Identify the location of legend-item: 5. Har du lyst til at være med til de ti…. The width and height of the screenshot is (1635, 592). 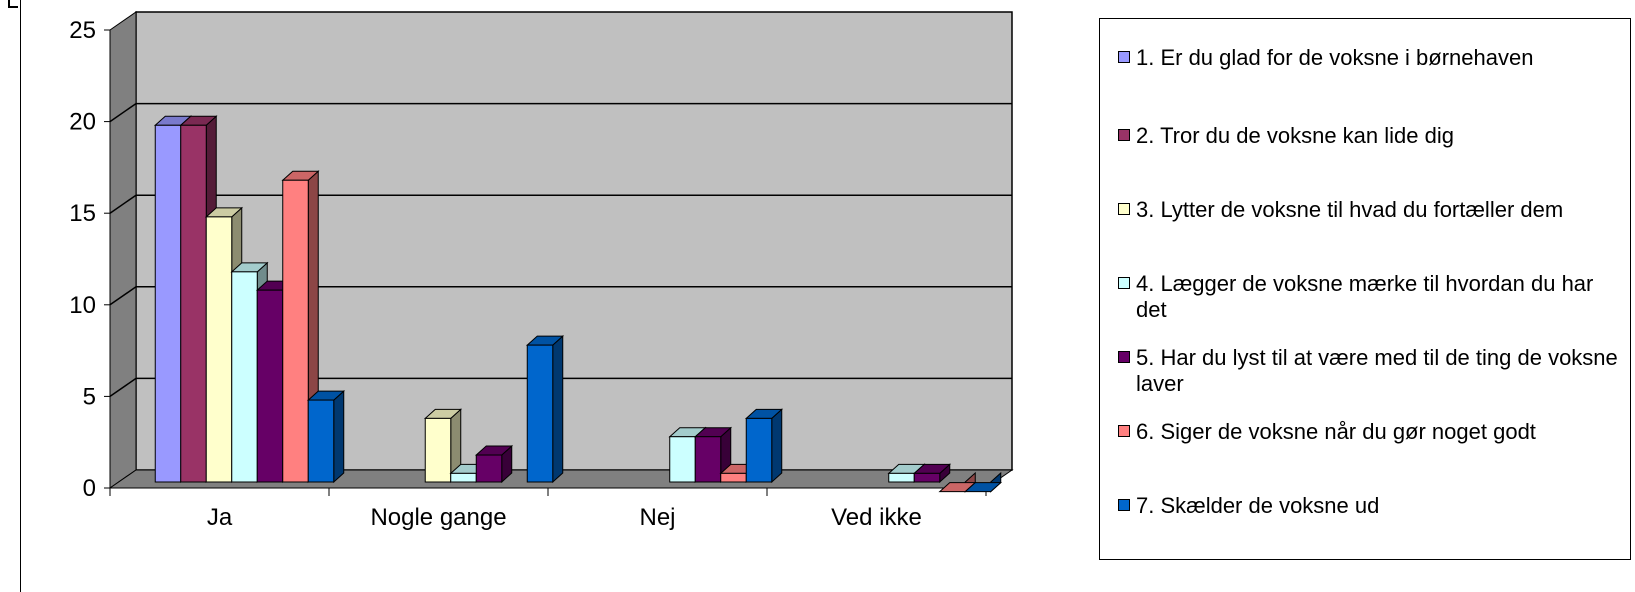
(1370, 371).